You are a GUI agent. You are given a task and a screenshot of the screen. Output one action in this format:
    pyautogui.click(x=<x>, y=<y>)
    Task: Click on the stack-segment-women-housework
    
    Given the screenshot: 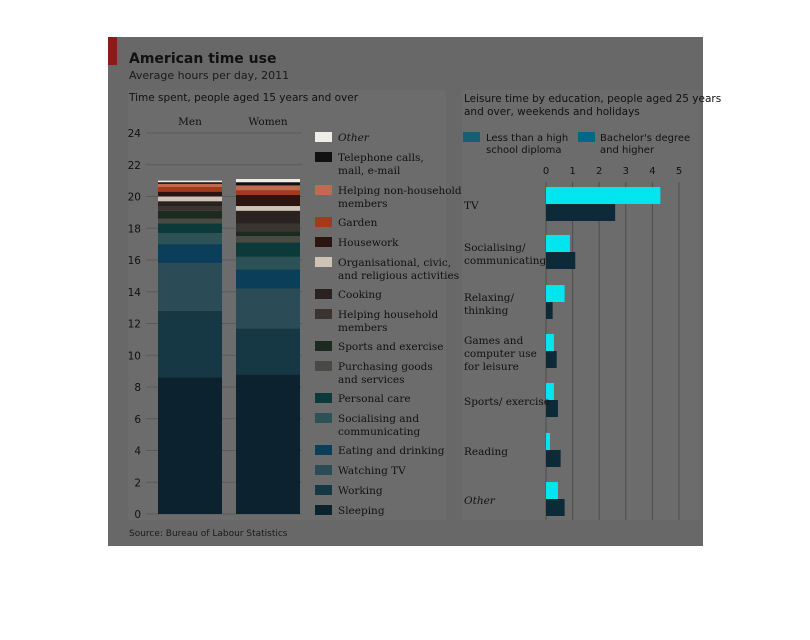 What is the action you would take?
    pyautogui.click(x=268, y=200)
    